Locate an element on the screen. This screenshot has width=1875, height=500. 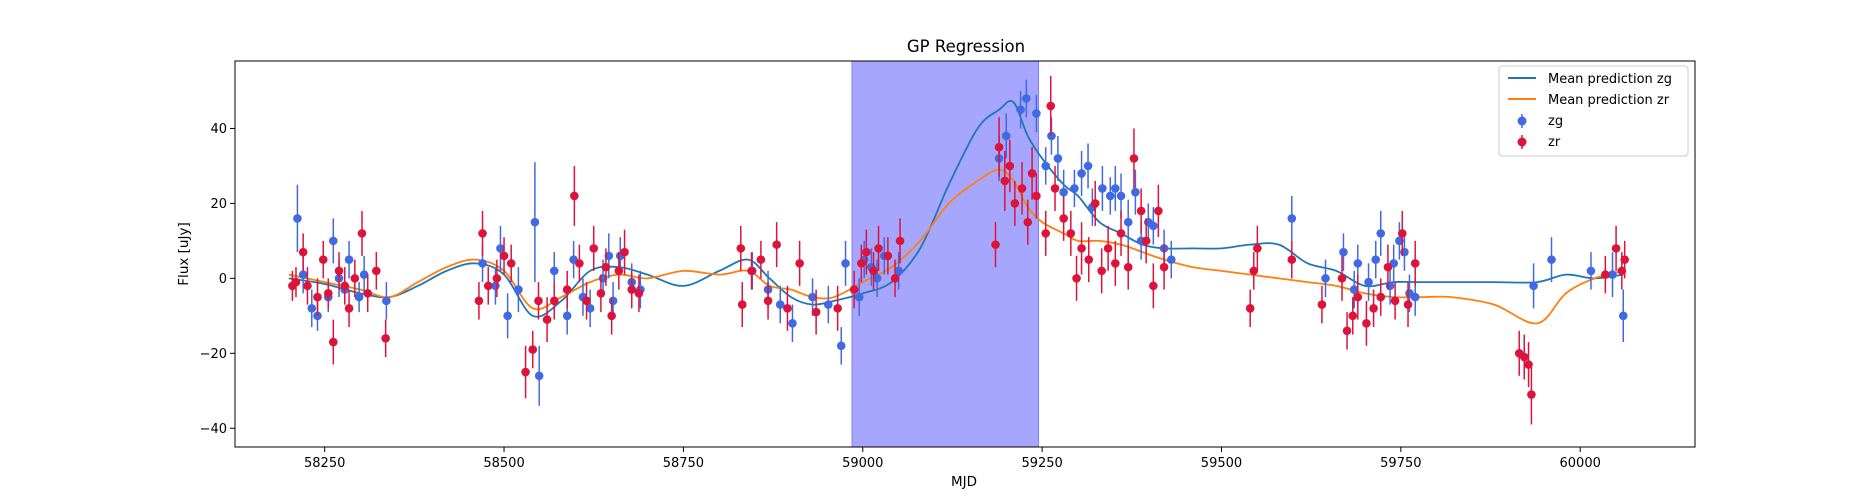
x-tick-label: 59750 is located at coordinates (1400, 463).